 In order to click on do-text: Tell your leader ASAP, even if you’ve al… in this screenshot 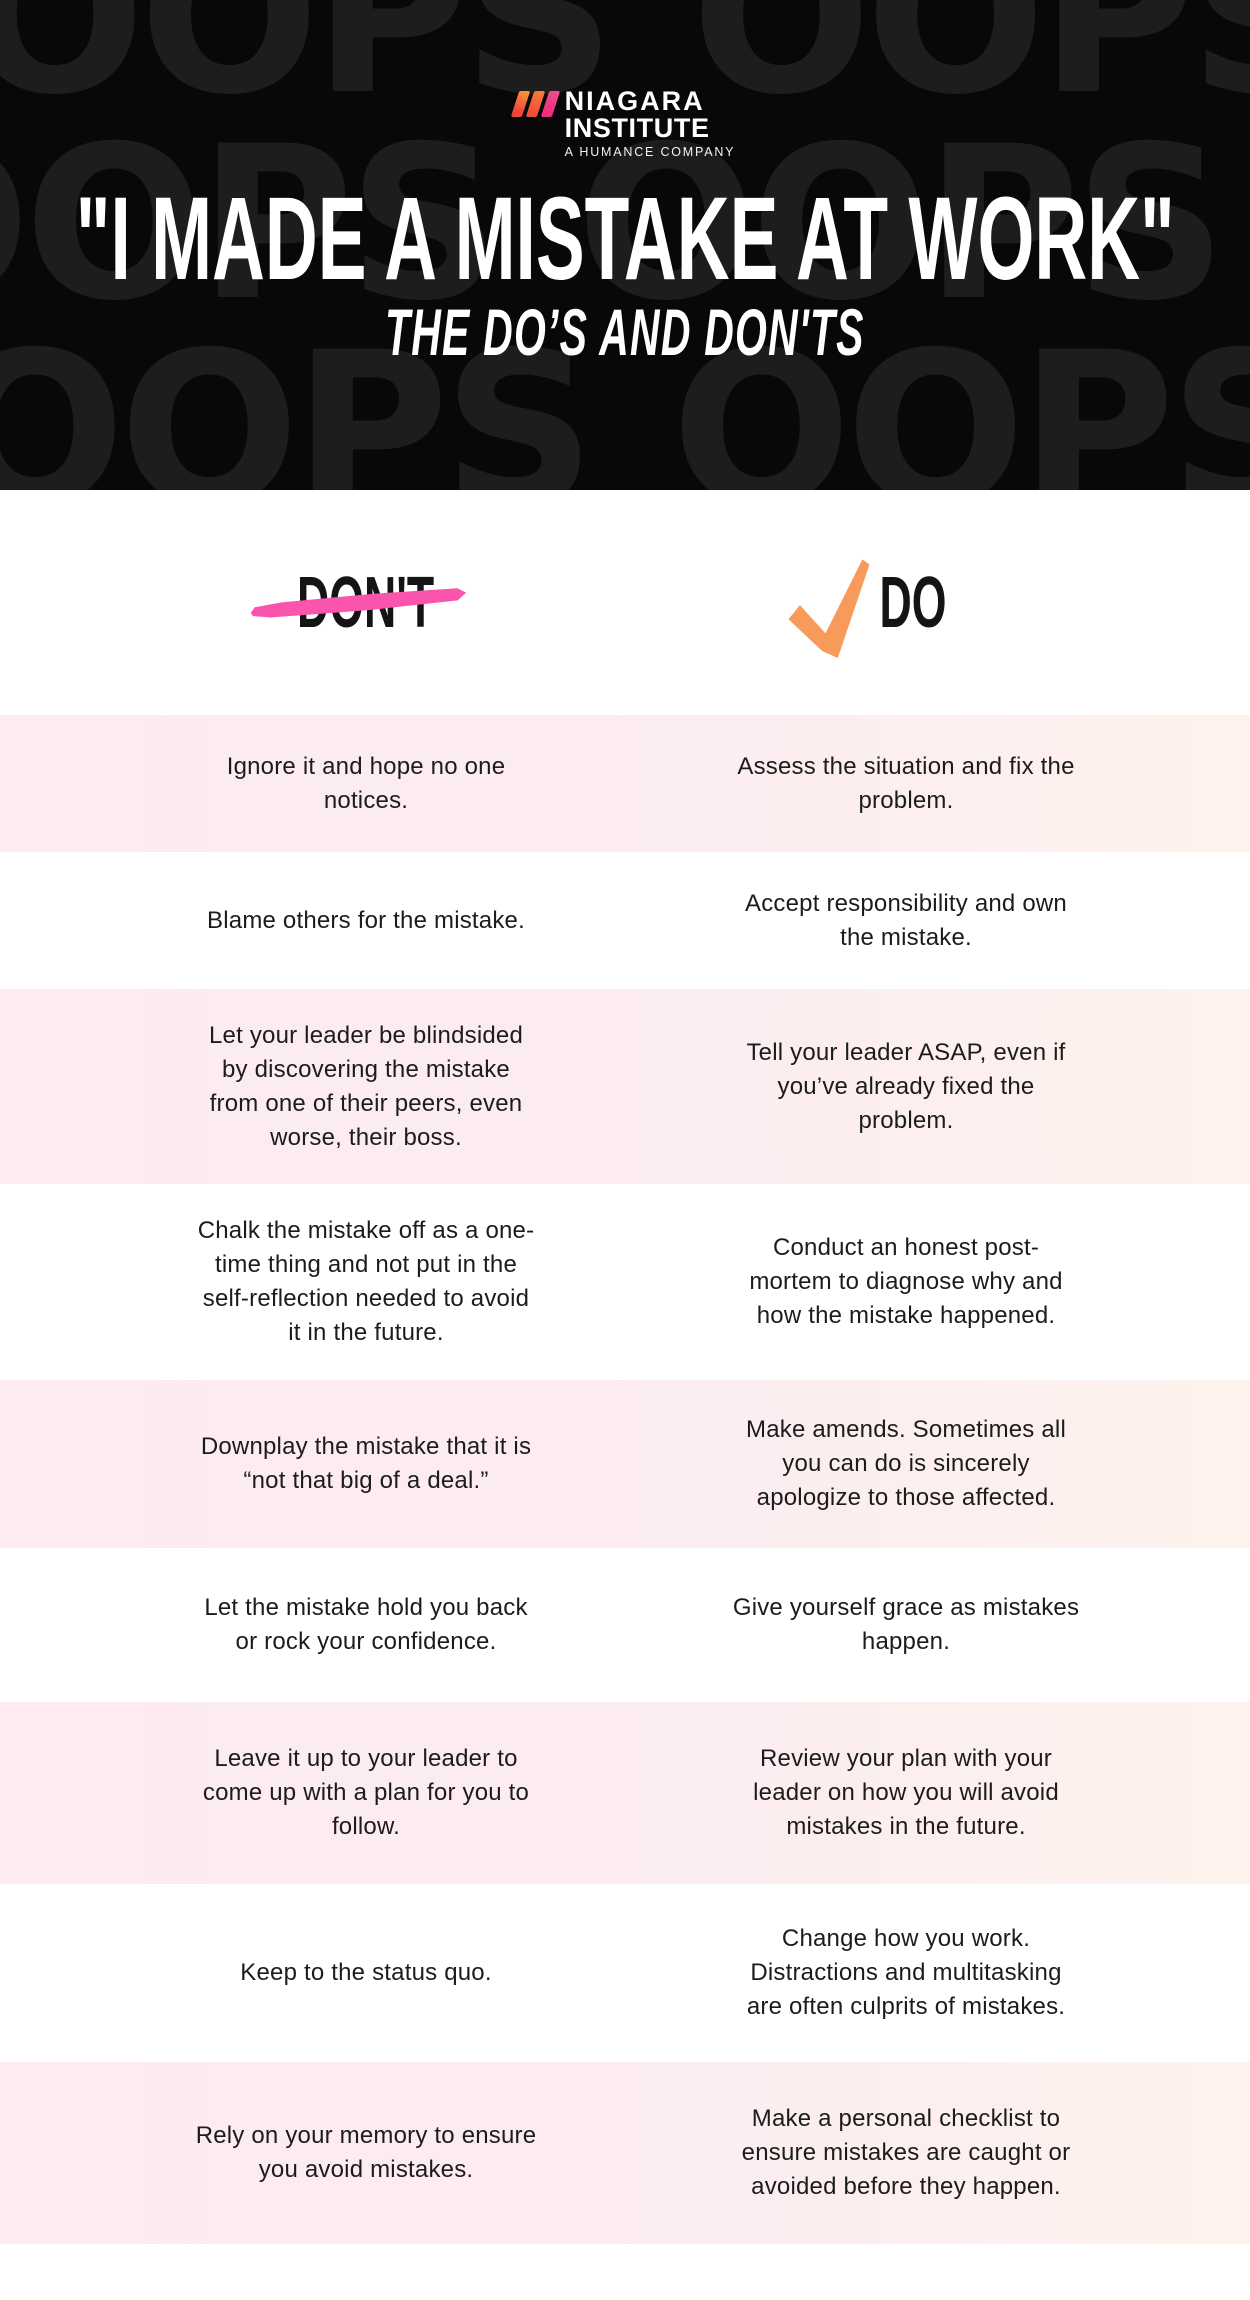, I will do `click(906, 1086)`.